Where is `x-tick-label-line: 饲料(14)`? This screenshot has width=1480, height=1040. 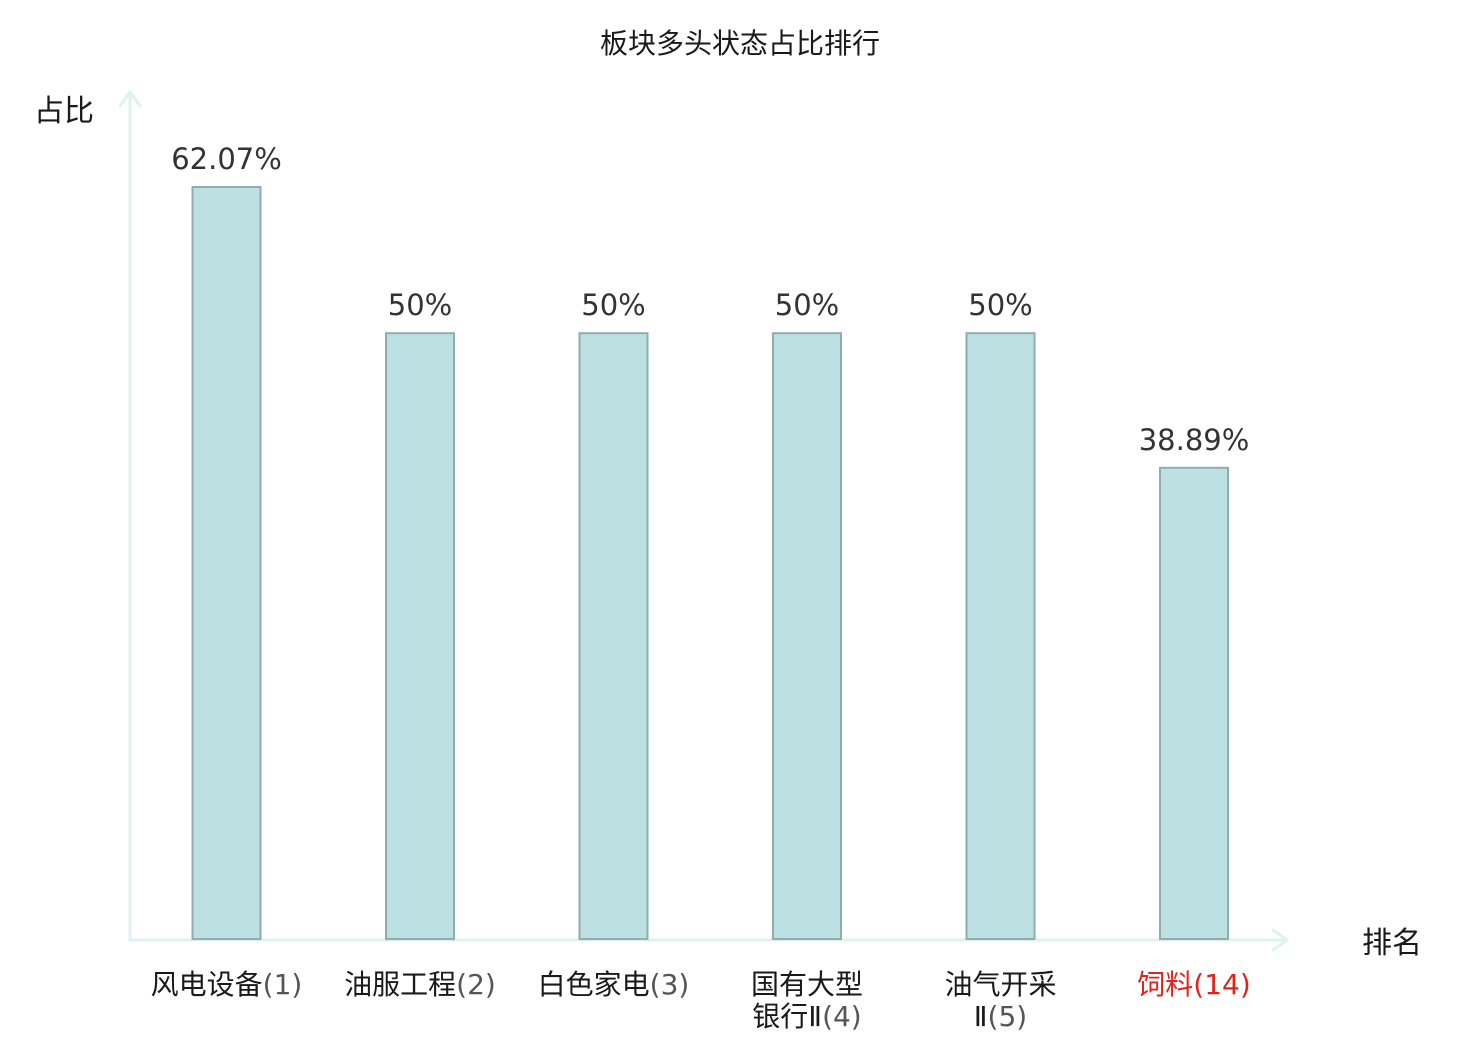 x-tick-label-line: 饲料(14) is located at coordinates (1194, 984).